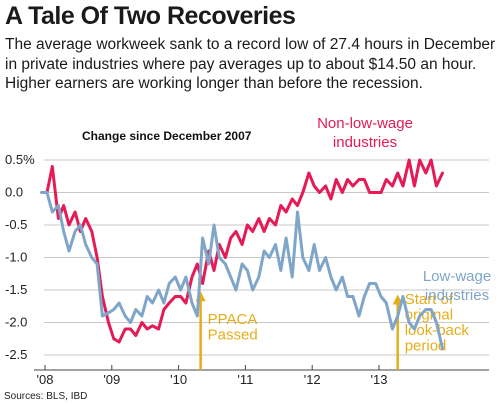 The height and width of the screenshot is (405, 500). What do you see at coordinates (457, 295) in the screenshot?
I see `series-label-low-wage: industries` at bounding box center [457, 295].